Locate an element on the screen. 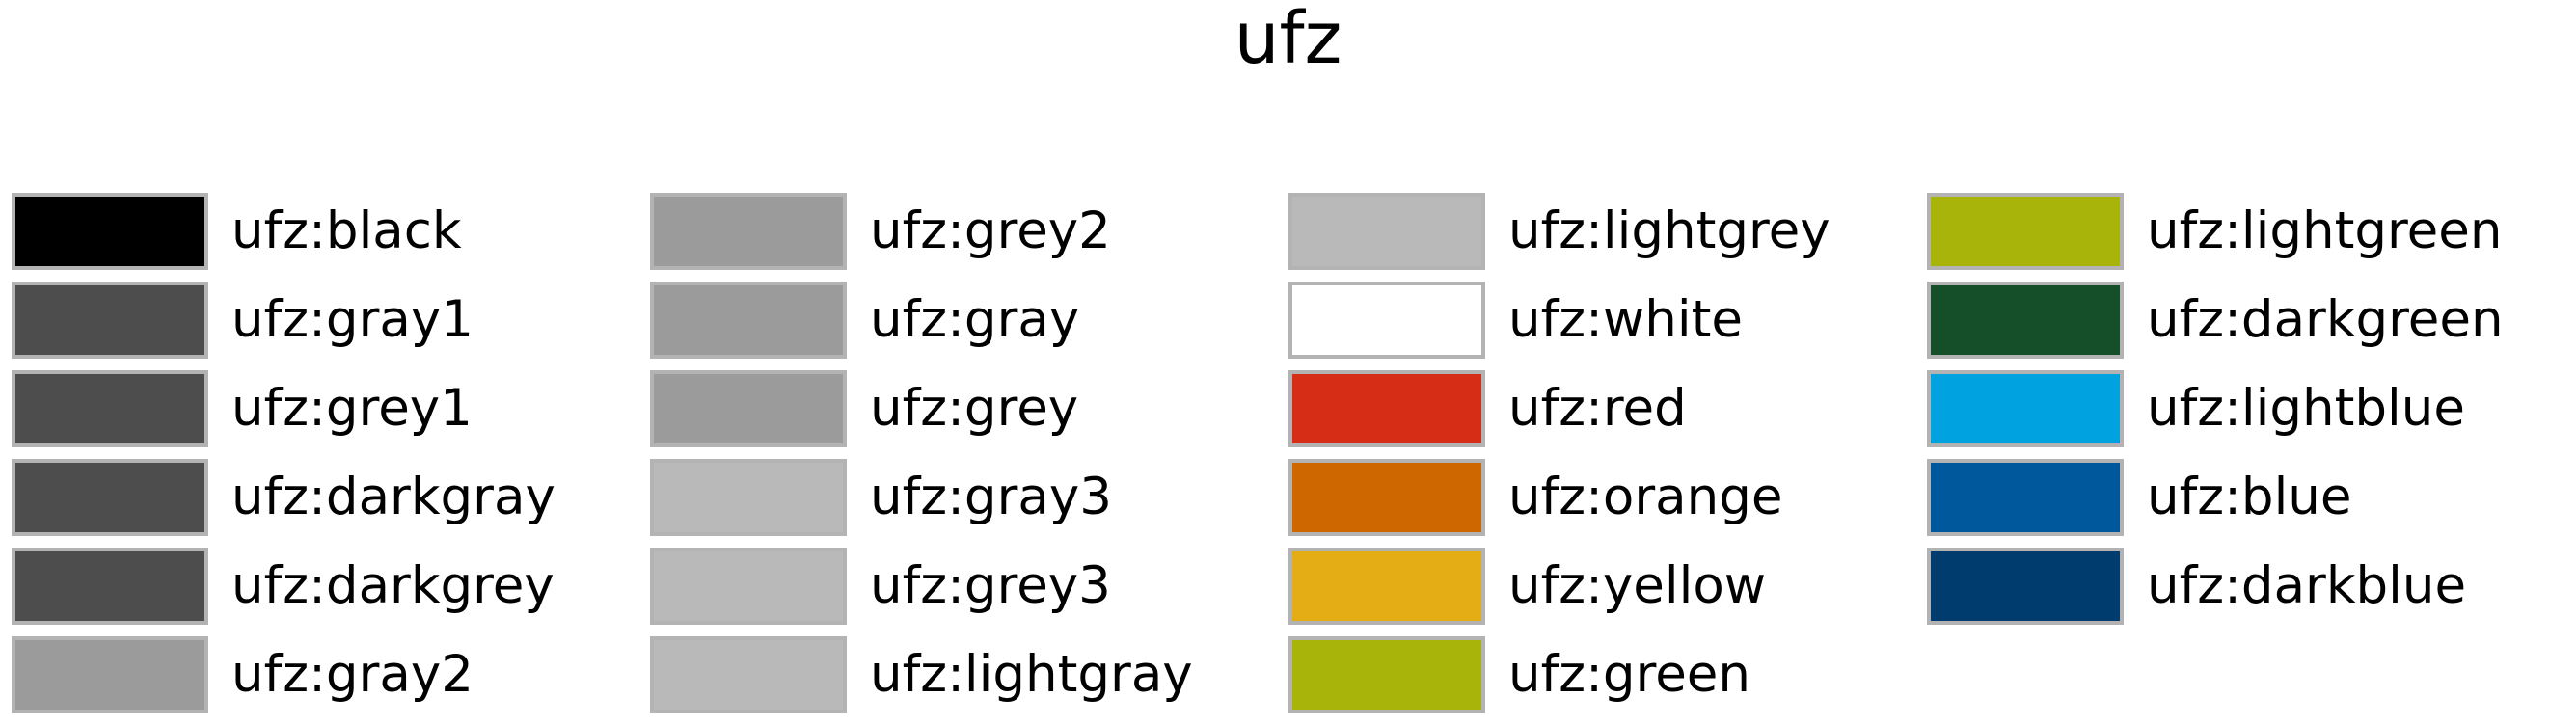  color-label: ufz:lightgray is located at coordinates (1031, 674).